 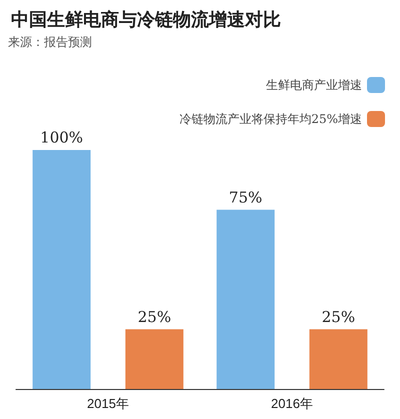 What do you see at coordinates (270, 119) in the screenshot?
I see `legend-label: 冷链物流产业将保持年均25%增速` at bounding box center [270, 119].